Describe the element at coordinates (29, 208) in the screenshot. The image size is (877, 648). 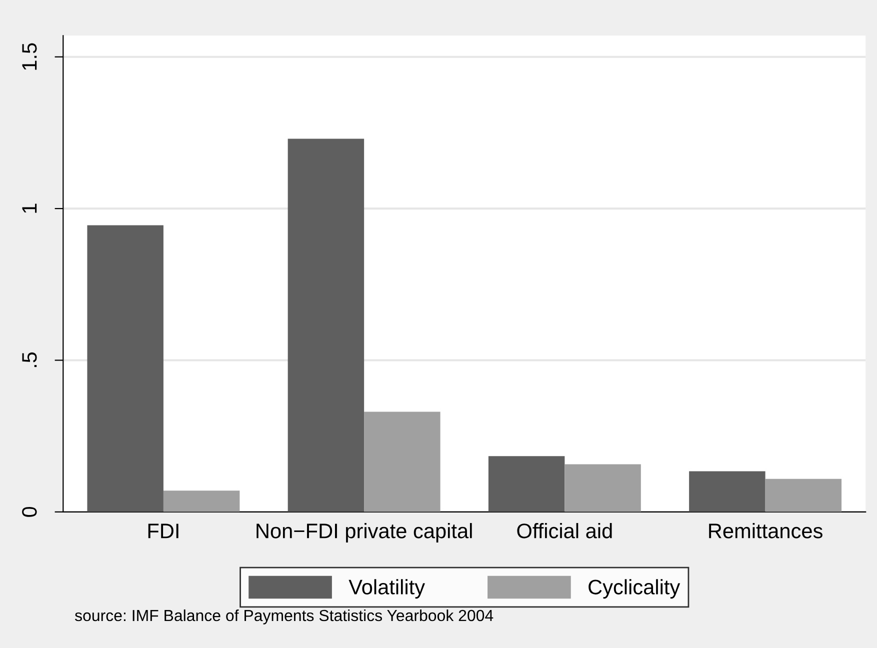
I see `y-tick-label: 1` at that location.